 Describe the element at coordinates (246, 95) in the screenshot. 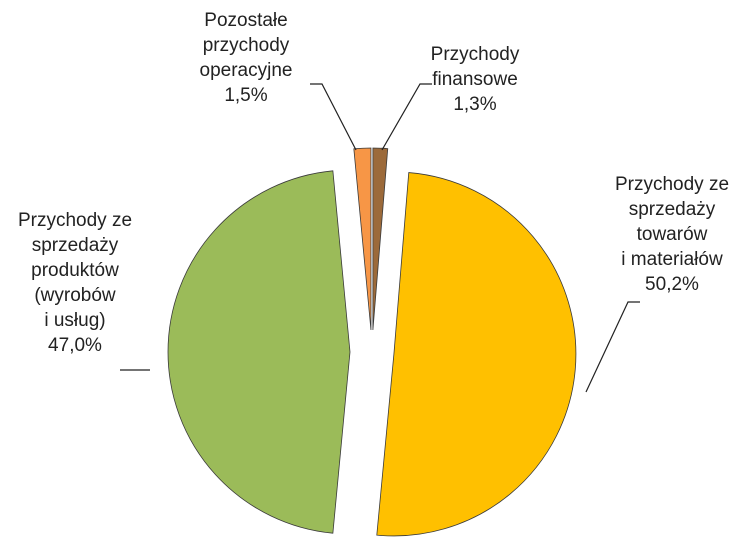

I see `value-label: 1,5%` at that location.